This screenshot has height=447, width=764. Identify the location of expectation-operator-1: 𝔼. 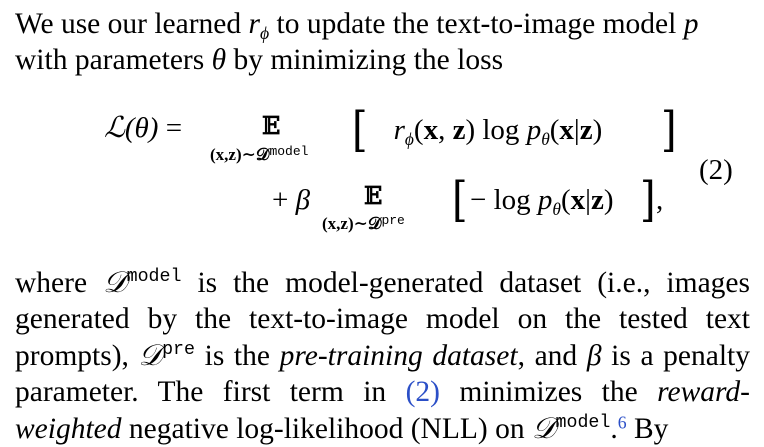
(271, 125).